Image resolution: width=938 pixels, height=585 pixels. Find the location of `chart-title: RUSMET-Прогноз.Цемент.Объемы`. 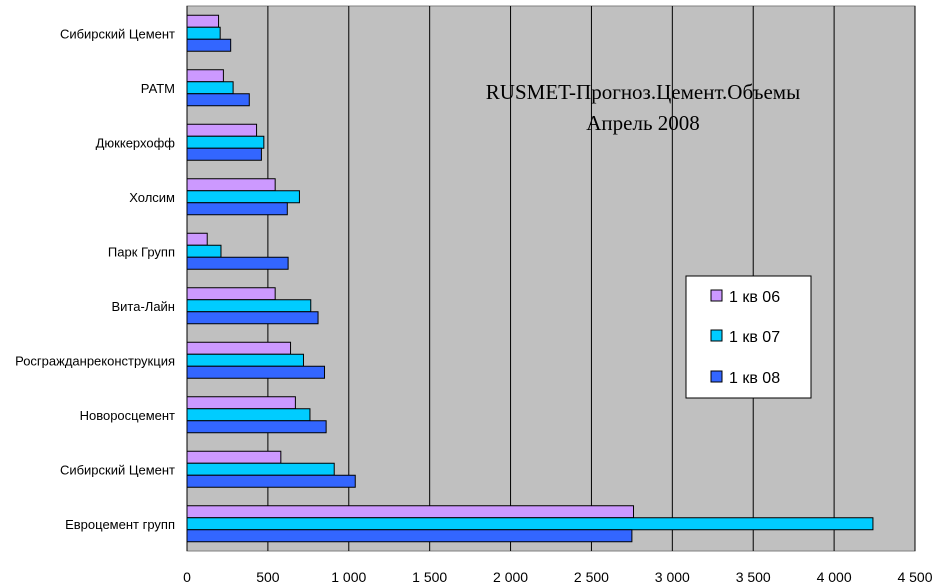

chart-title: RUSMET-Прогноз.Цемент.Объемы is located at coordinates (643, 92).